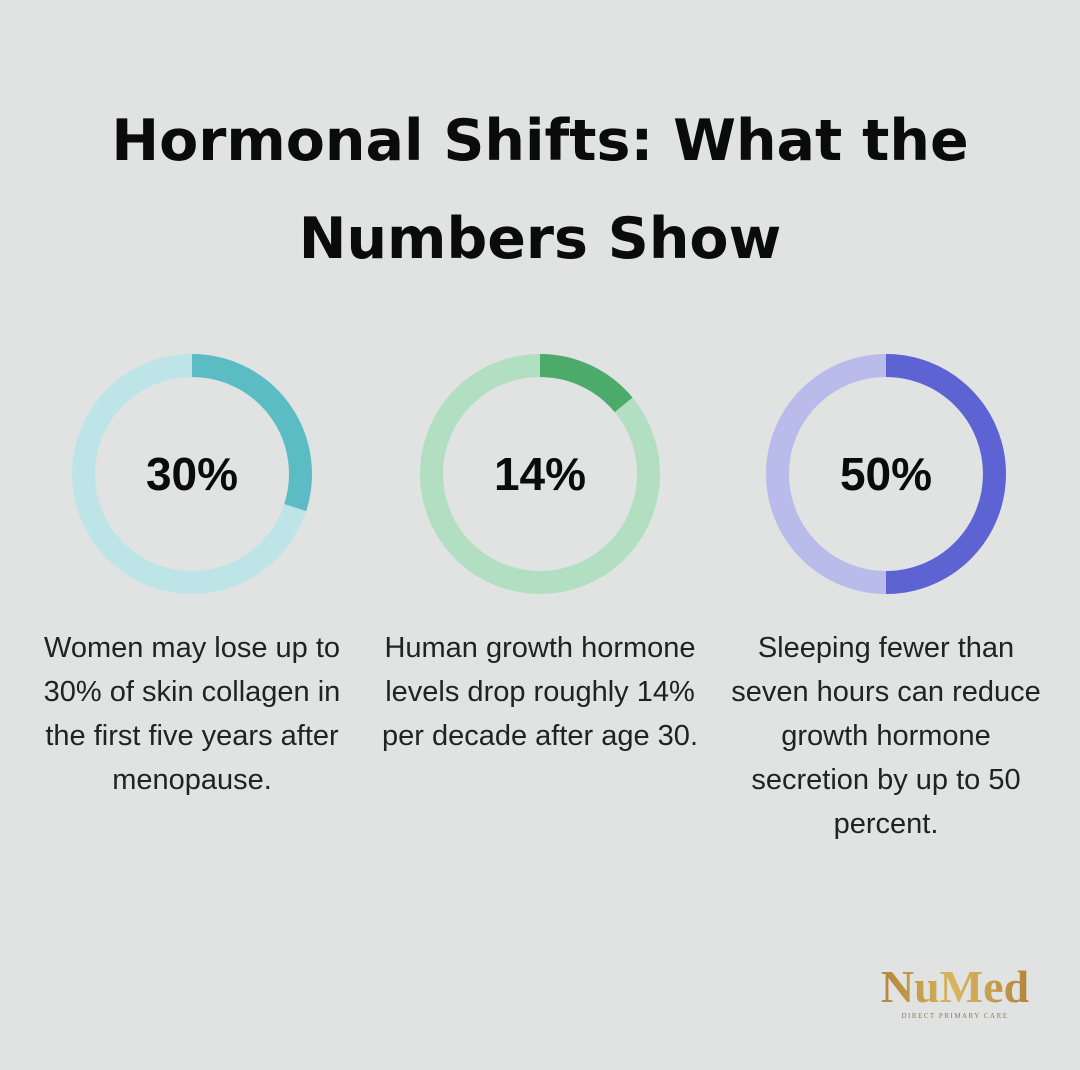  I want to click on title: Hormonal Shifts: What the Numbers Show, so click(540, 190).